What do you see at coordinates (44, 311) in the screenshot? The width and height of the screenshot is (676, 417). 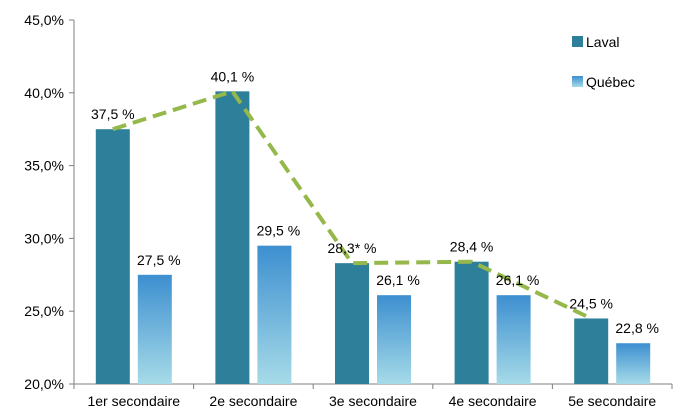 I see `y-tick-label: 25,0%` at bounding box center [44, 311].